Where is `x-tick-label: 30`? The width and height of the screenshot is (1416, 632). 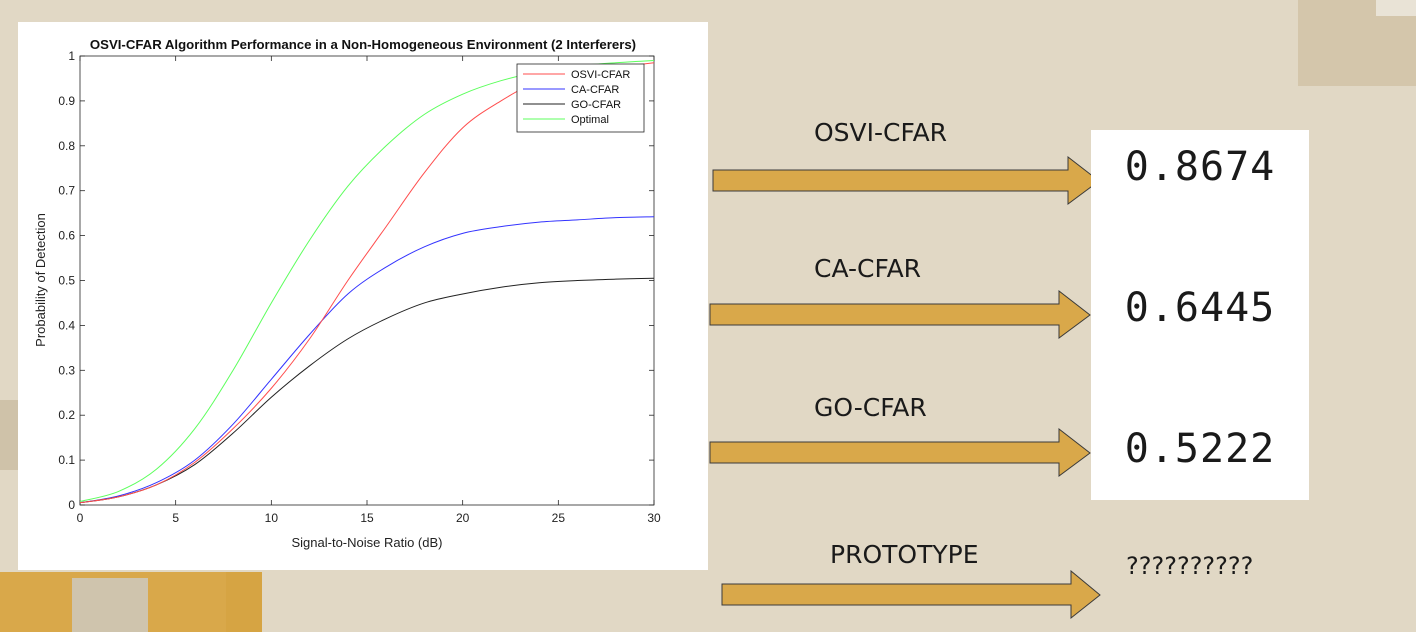 x-tick-label: 30 is located at coordinates (654, 518).